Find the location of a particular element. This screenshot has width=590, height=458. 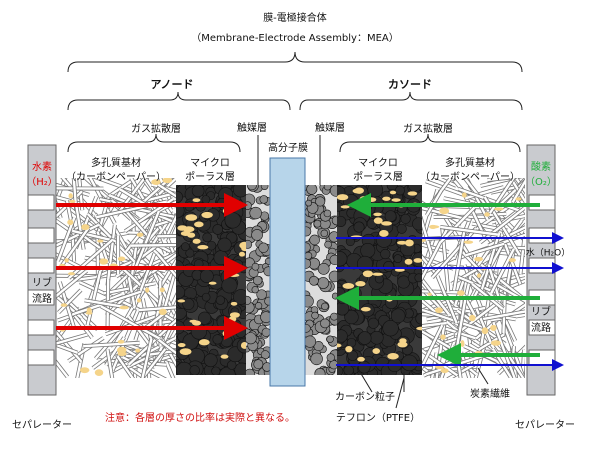

hydrogen-label: 水素 is located at coordinates (42, 166).